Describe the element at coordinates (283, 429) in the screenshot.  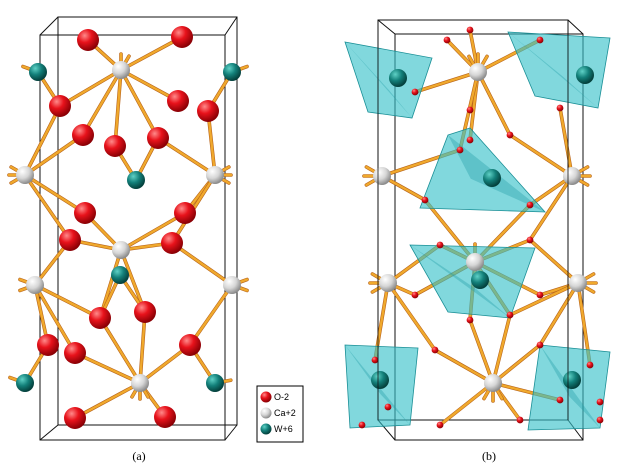
I see `legend-label-w: W+6` at that location.